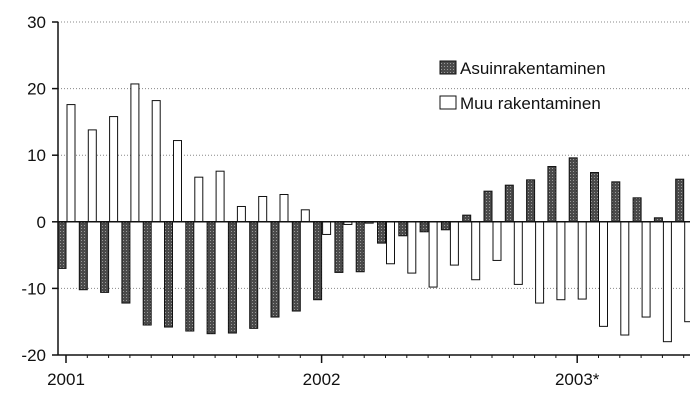  Describe the element at coordinates (448, 102) in the screenshot. I see `legend-swatch-muu-rakentaminen` at that location.